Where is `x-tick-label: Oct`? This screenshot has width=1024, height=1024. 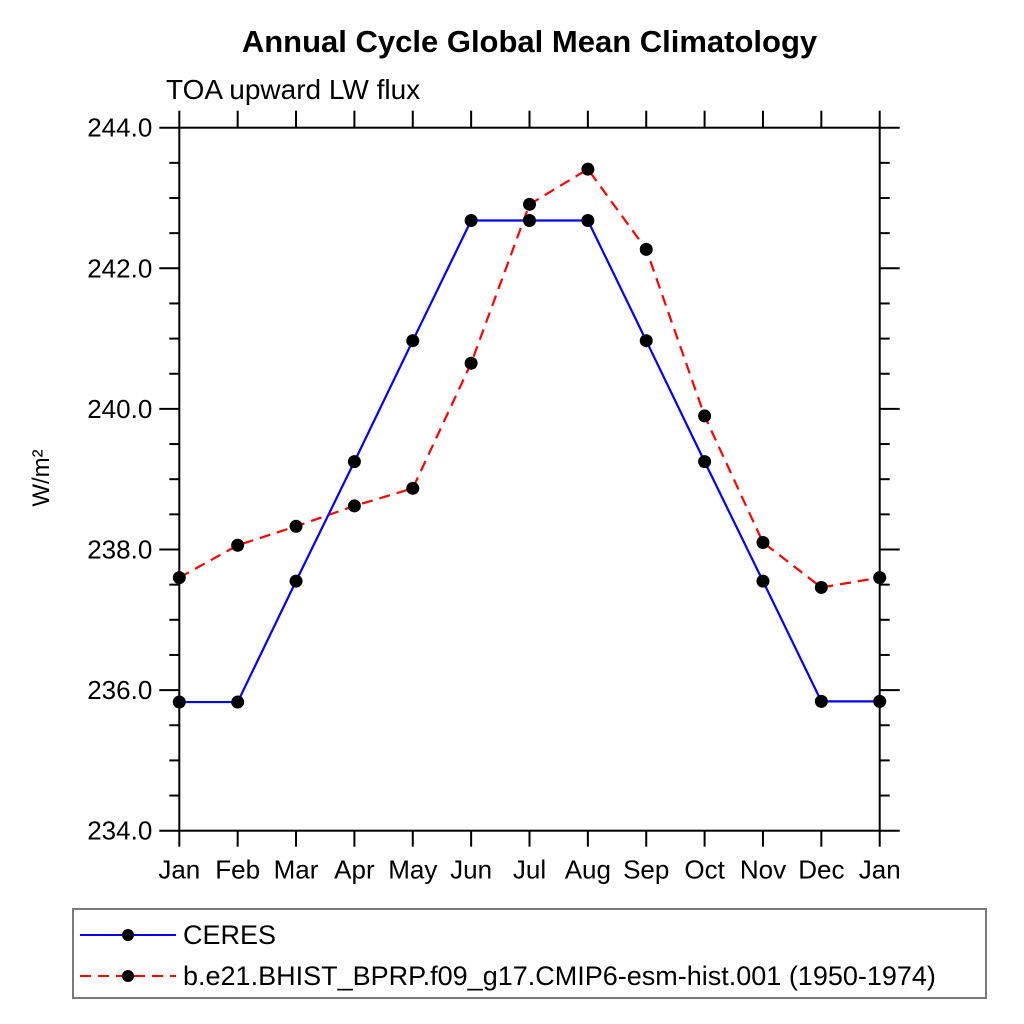 x-tick-label: Oct is located at coordinates (704, 870).